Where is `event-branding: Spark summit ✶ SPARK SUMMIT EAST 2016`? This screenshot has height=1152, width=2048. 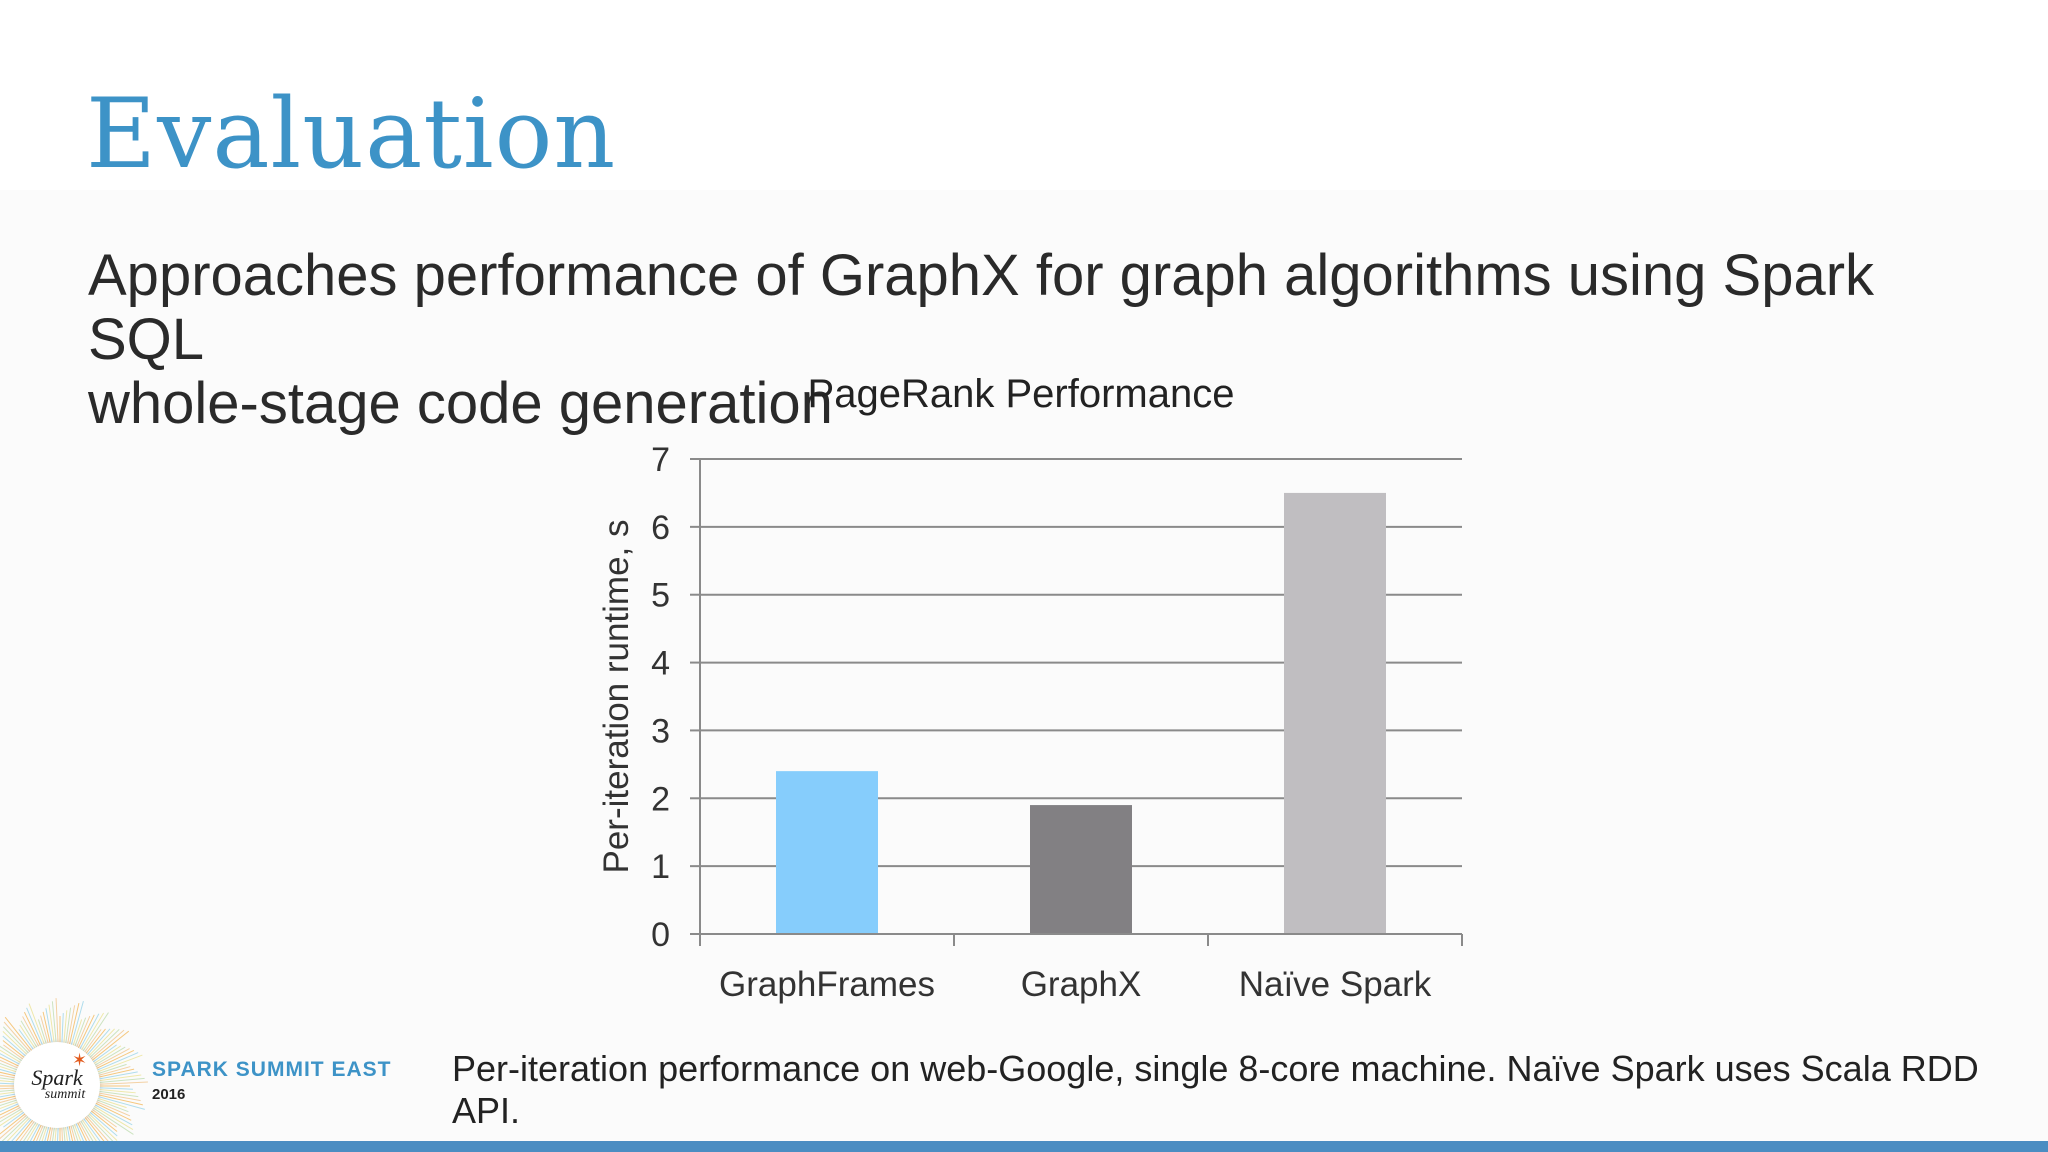 event-branding: Spark summit ✶ SPARK SUMMIT EAST 2016 is located at coordinates (210, 1071).